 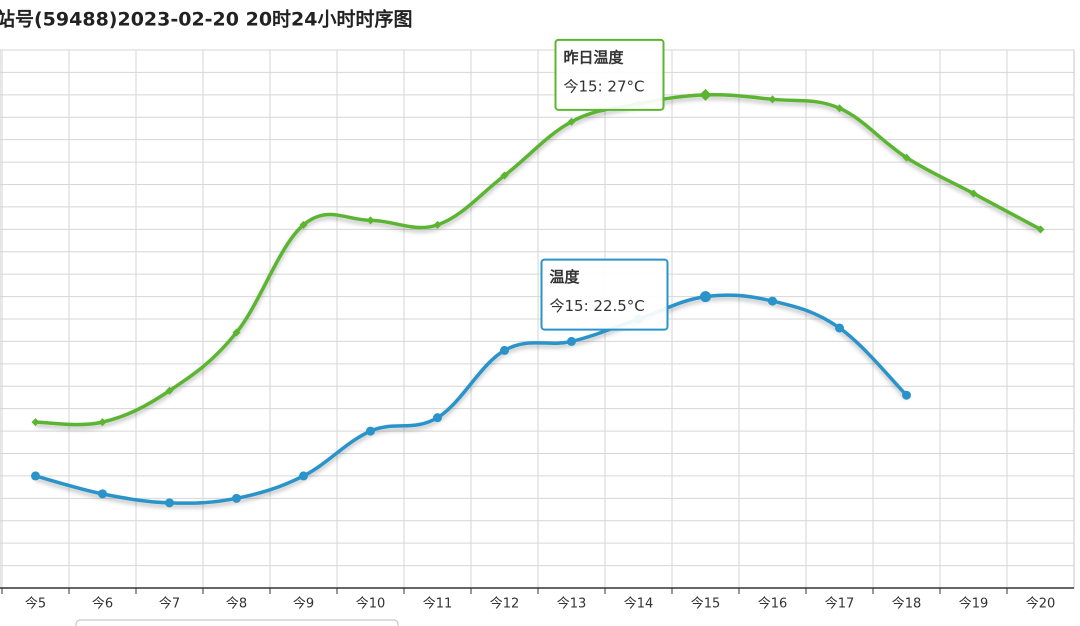 I want to click on x-tick-label: 今11, so click(x=438, y=604).